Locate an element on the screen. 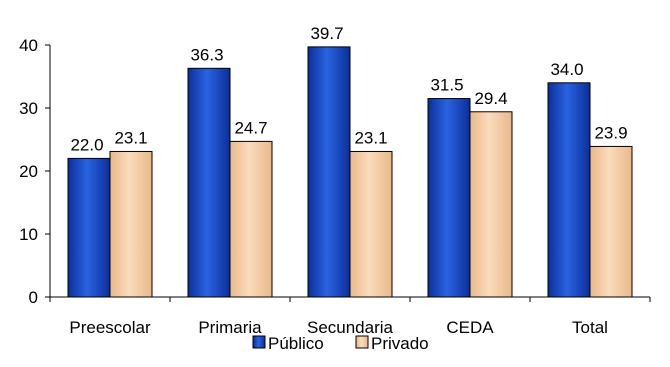 The height and width of the screenshot is (367, 670). data-label: 22.0 is located at coordinates (86, 144).